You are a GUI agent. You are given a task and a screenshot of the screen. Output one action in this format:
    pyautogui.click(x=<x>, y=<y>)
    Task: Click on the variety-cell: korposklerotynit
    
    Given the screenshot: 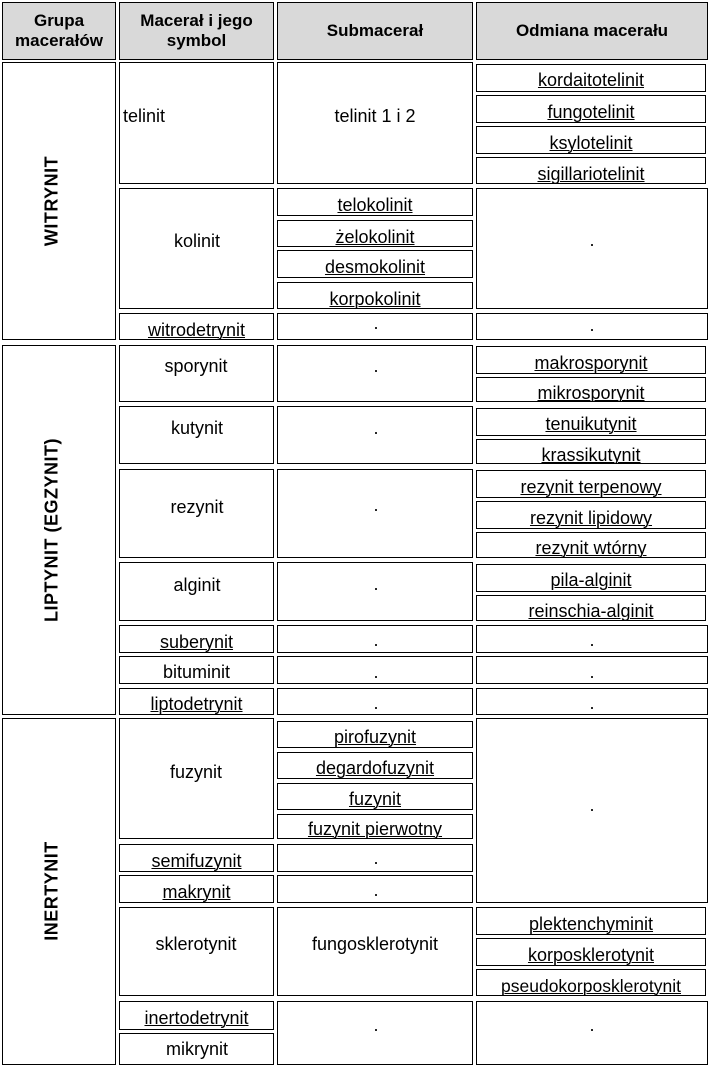 What is the action you would take?
    pyautogui.click(x=591, y=952)
    